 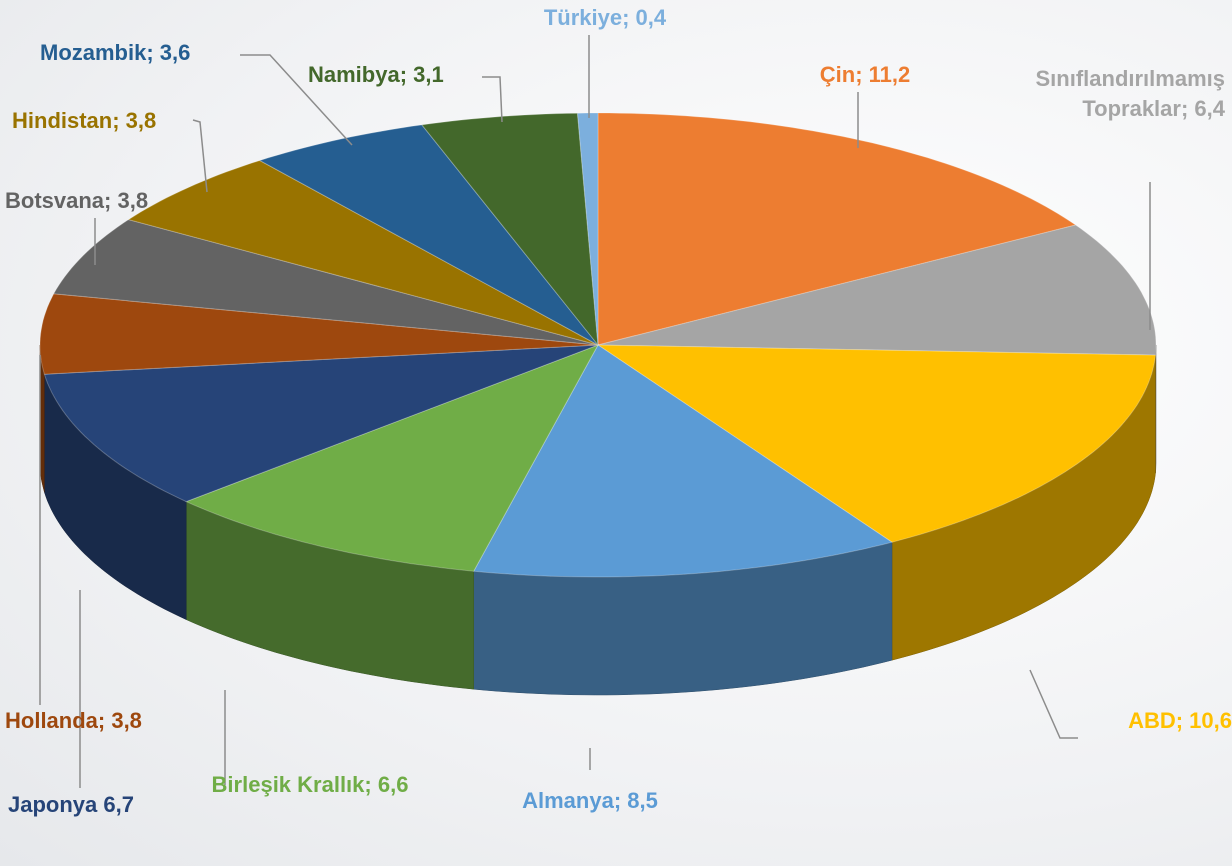 What do you see at coordinates (590, 800) in the screenshot?
I see `data-label: Almanya; 8,5` at bounding box center [590, 800].